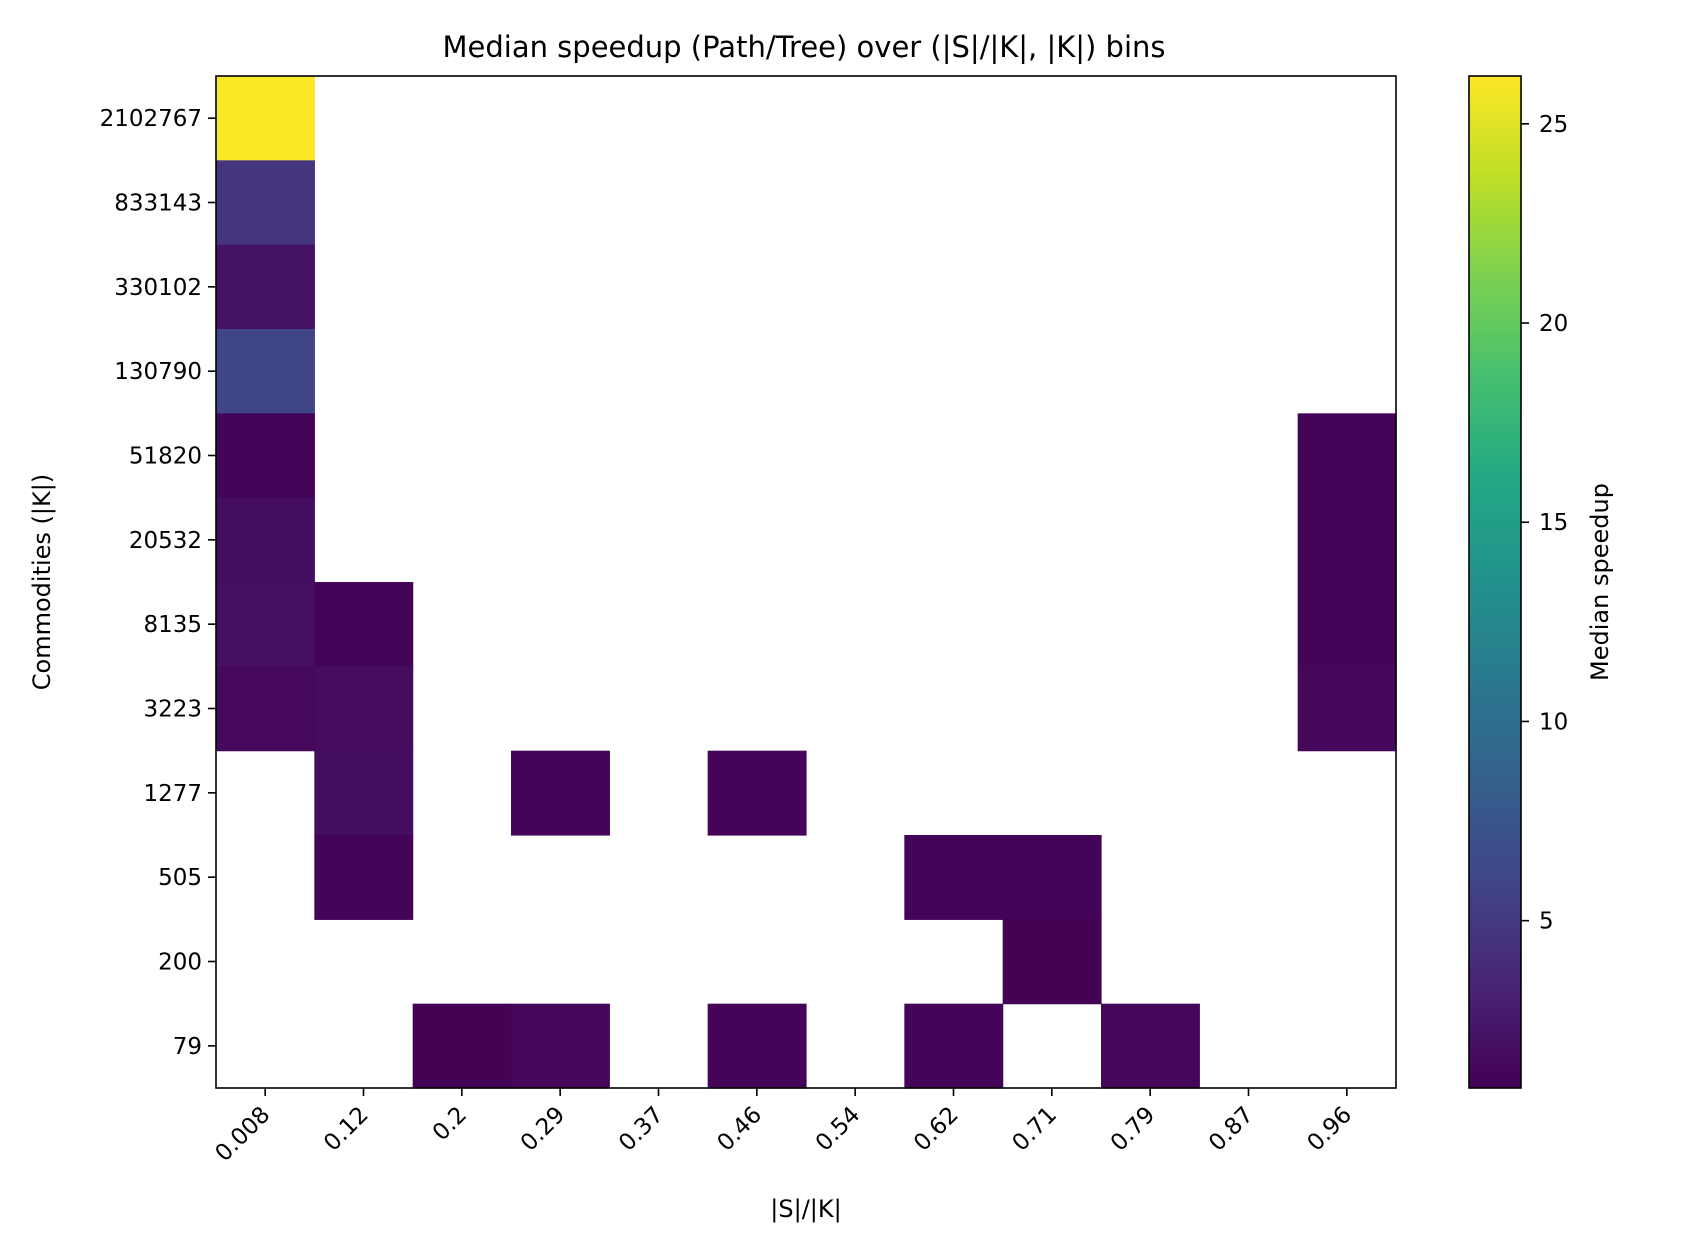 Image resolution: width=1700 pixels, height=1240 pixels. I want to click on x-tick-label: 0.71, so click(1034, 1129).